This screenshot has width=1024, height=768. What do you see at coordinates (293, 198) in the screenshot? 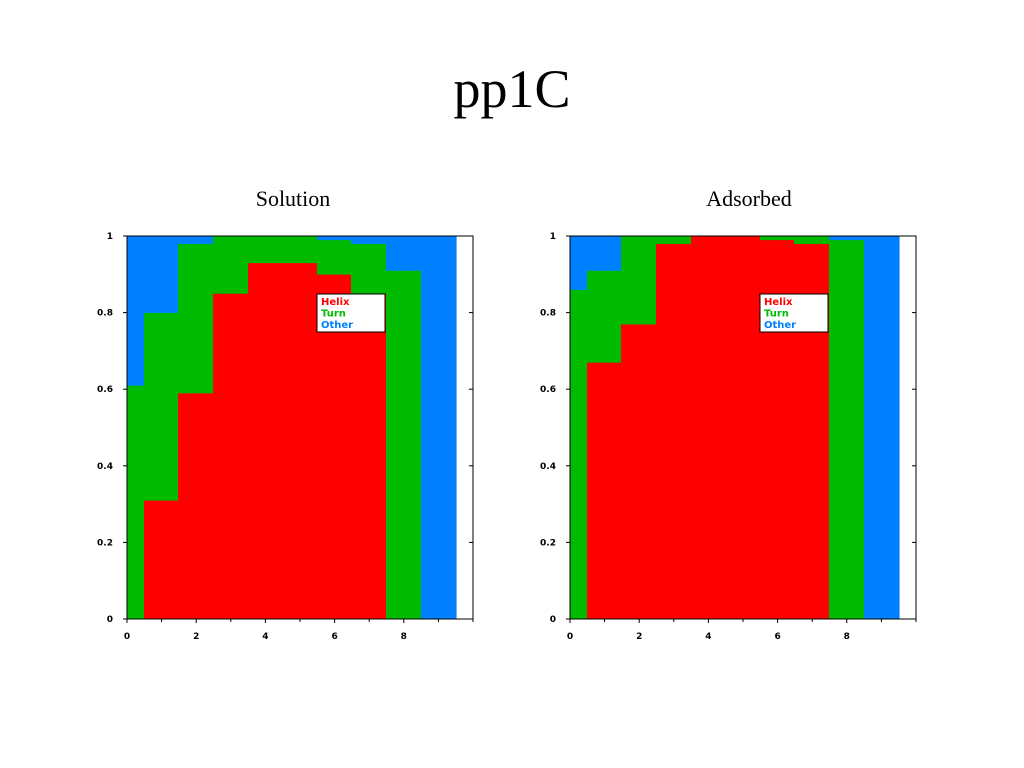
I see `chart-title-solution: Solution` at bounding box center [293, 198].